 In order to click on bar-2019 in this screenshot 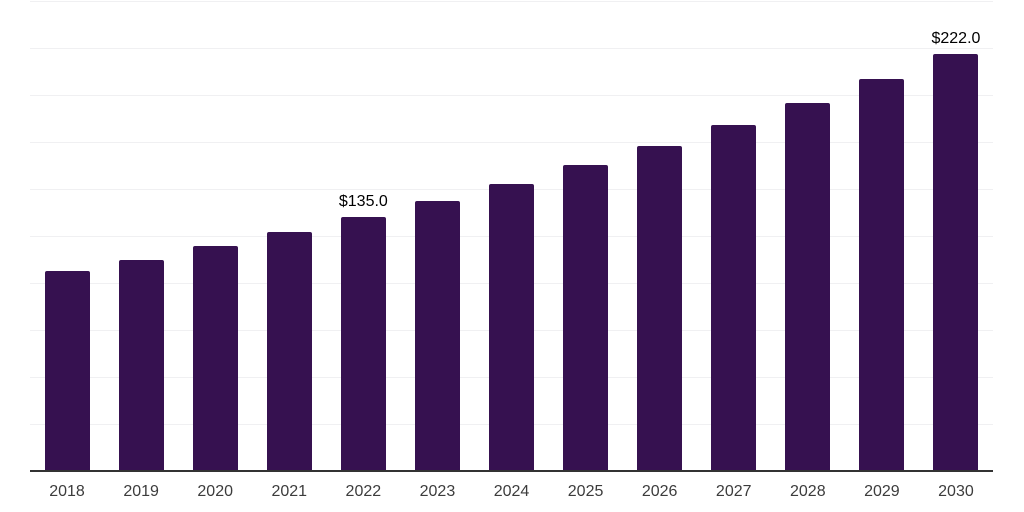, I will do `click(141, 365)`.